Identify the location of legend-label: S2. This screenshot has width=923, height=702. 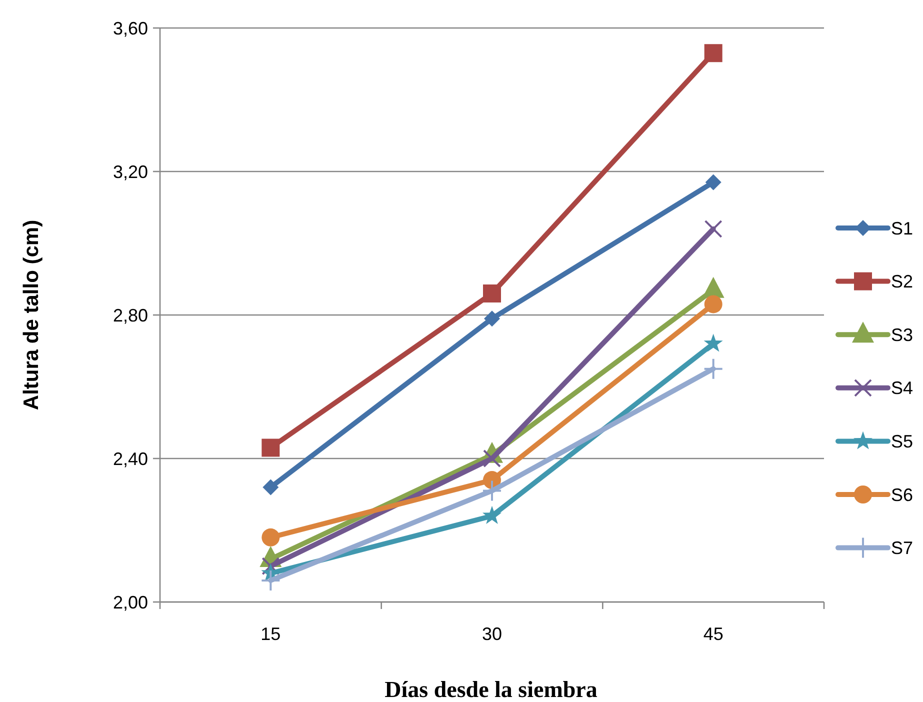
(902, 282).